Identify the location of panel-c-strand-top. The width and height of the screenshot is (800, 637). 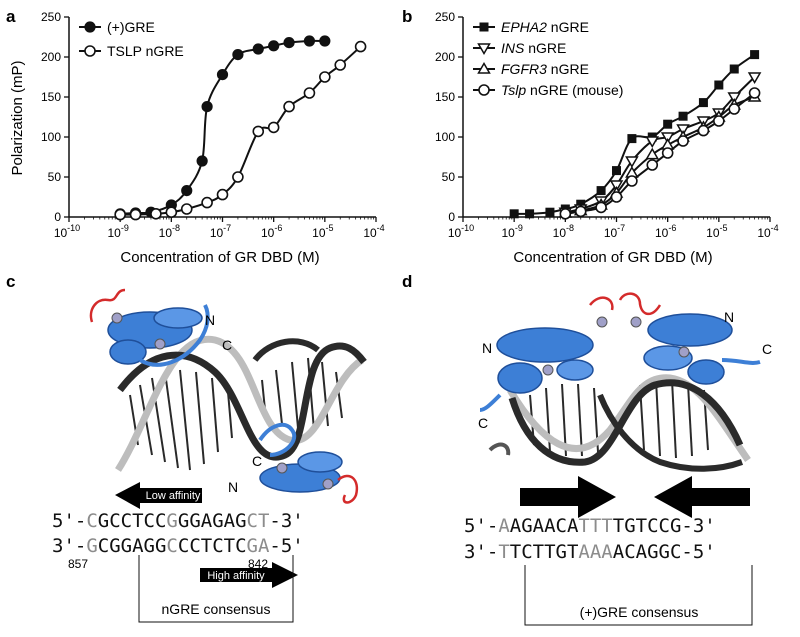
(174, 335).